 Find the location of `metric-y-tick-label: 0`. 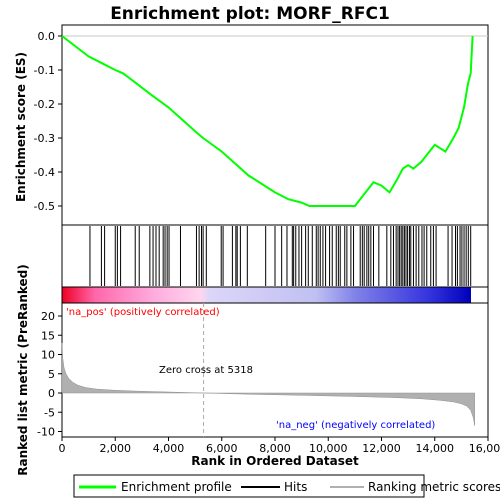

metric-y-tick-label: 0 is located at coordinates (51, 393).